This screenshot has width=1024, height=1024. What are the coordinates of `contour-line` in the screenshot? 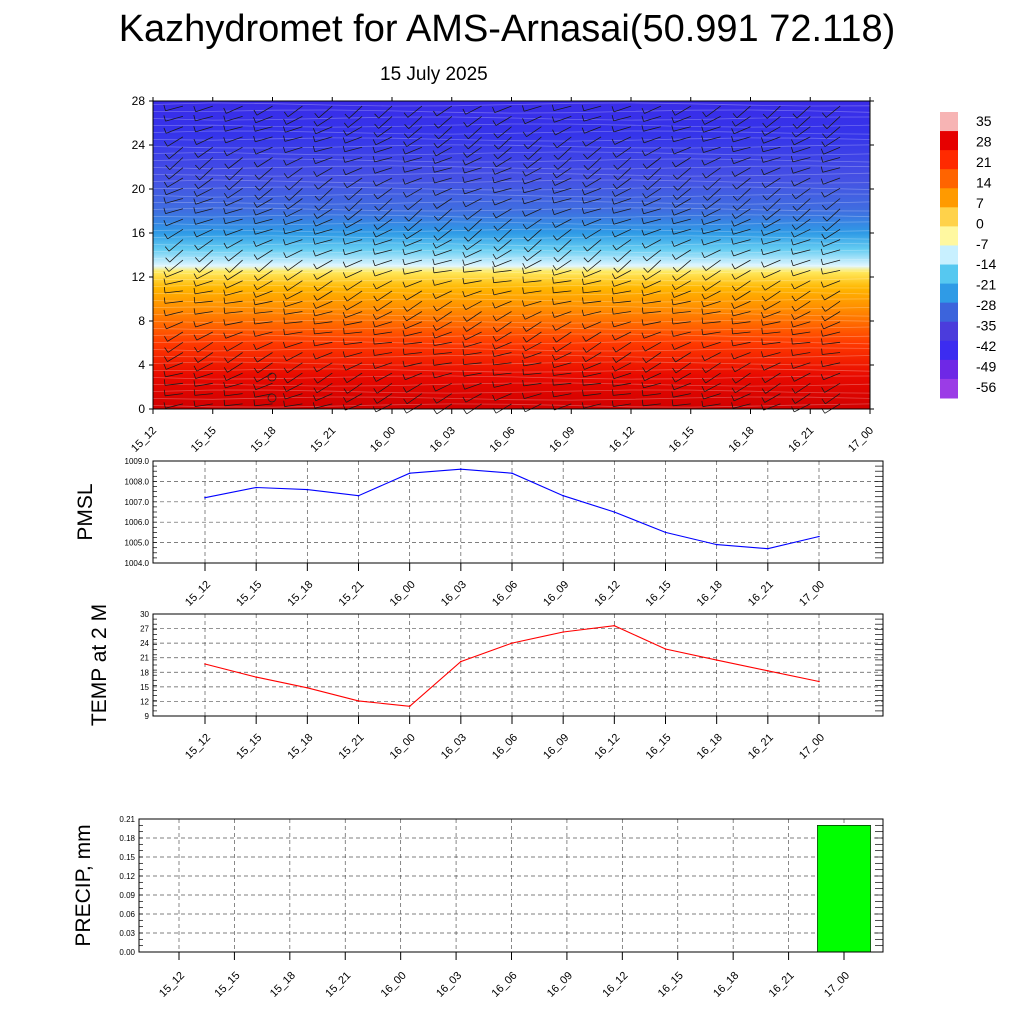 It's located at (511, 181).